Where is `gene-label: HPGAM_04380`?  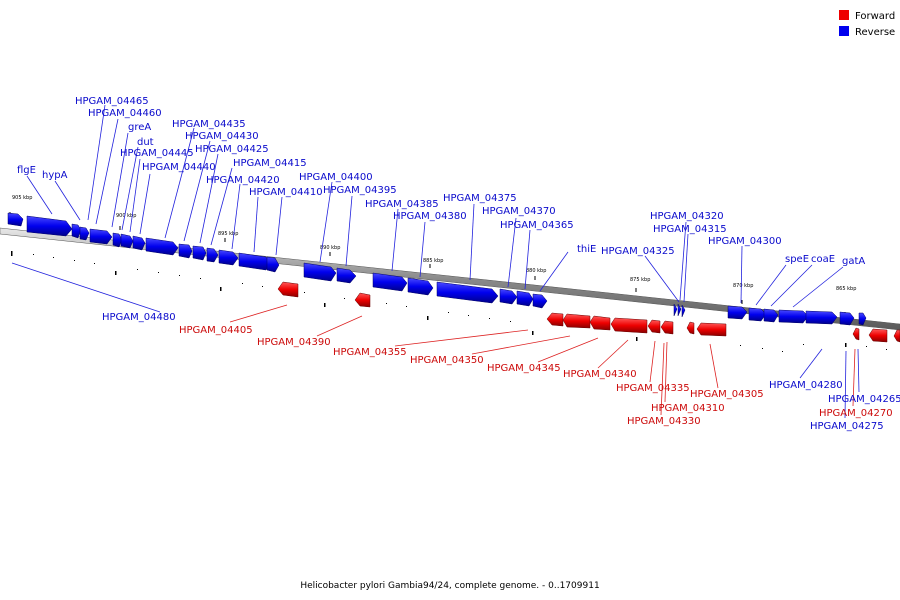
gene-label: HPGAM_04380 is located at coordinates (430, 216).